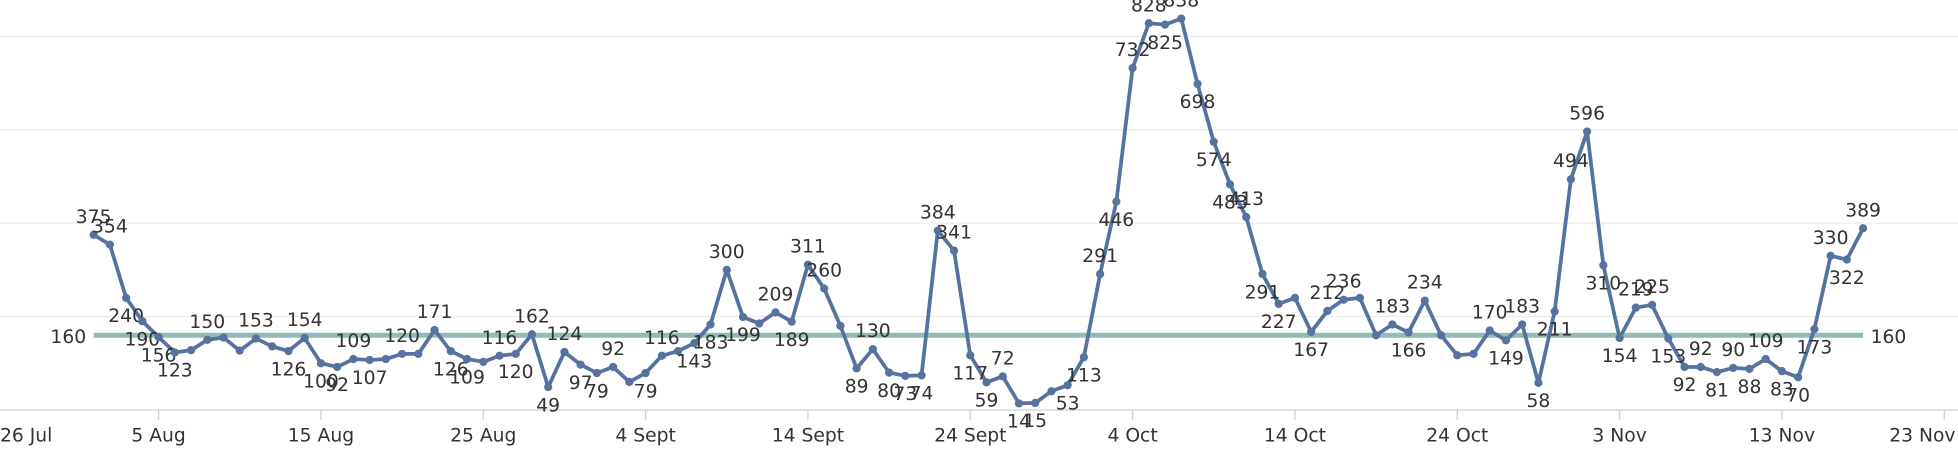 The image size is (1958, 454). What do you see at coordinates (889, 391) in the screenshot?
I see `value-label: 80` at bounding box center [889, 391].